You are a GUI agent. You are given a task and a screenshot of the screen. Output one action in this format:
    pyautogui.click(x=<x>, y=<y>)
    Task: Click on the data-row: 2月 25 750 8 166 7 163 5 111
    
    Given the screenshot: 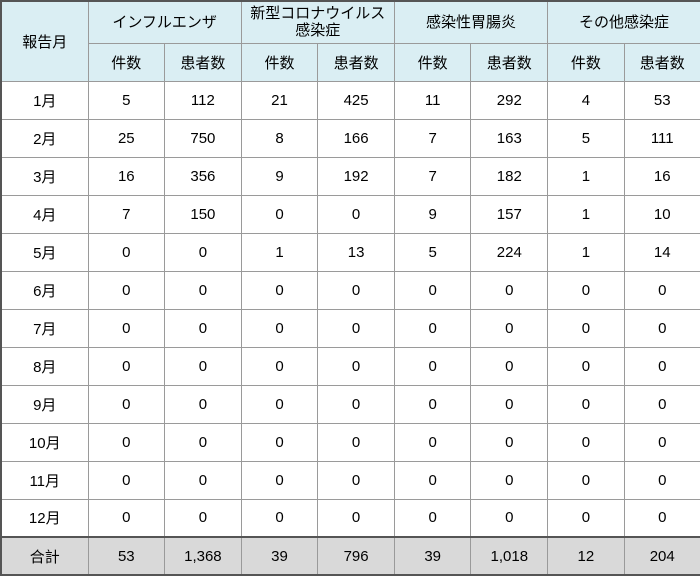 What is the action you would take?
    pyautogui.click(x=350, y=138)
    